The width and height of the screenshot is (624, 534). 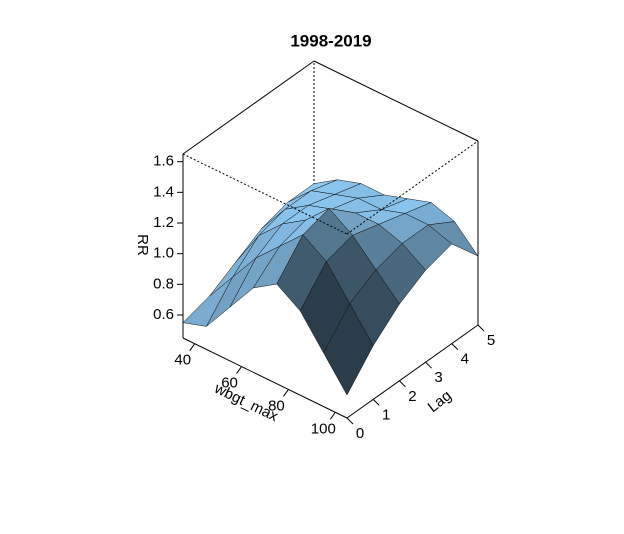 What do you see at coordinates (438, 377) in the screenshot?
I see `y-tick-label: 3` at bounding box center [438, 377].